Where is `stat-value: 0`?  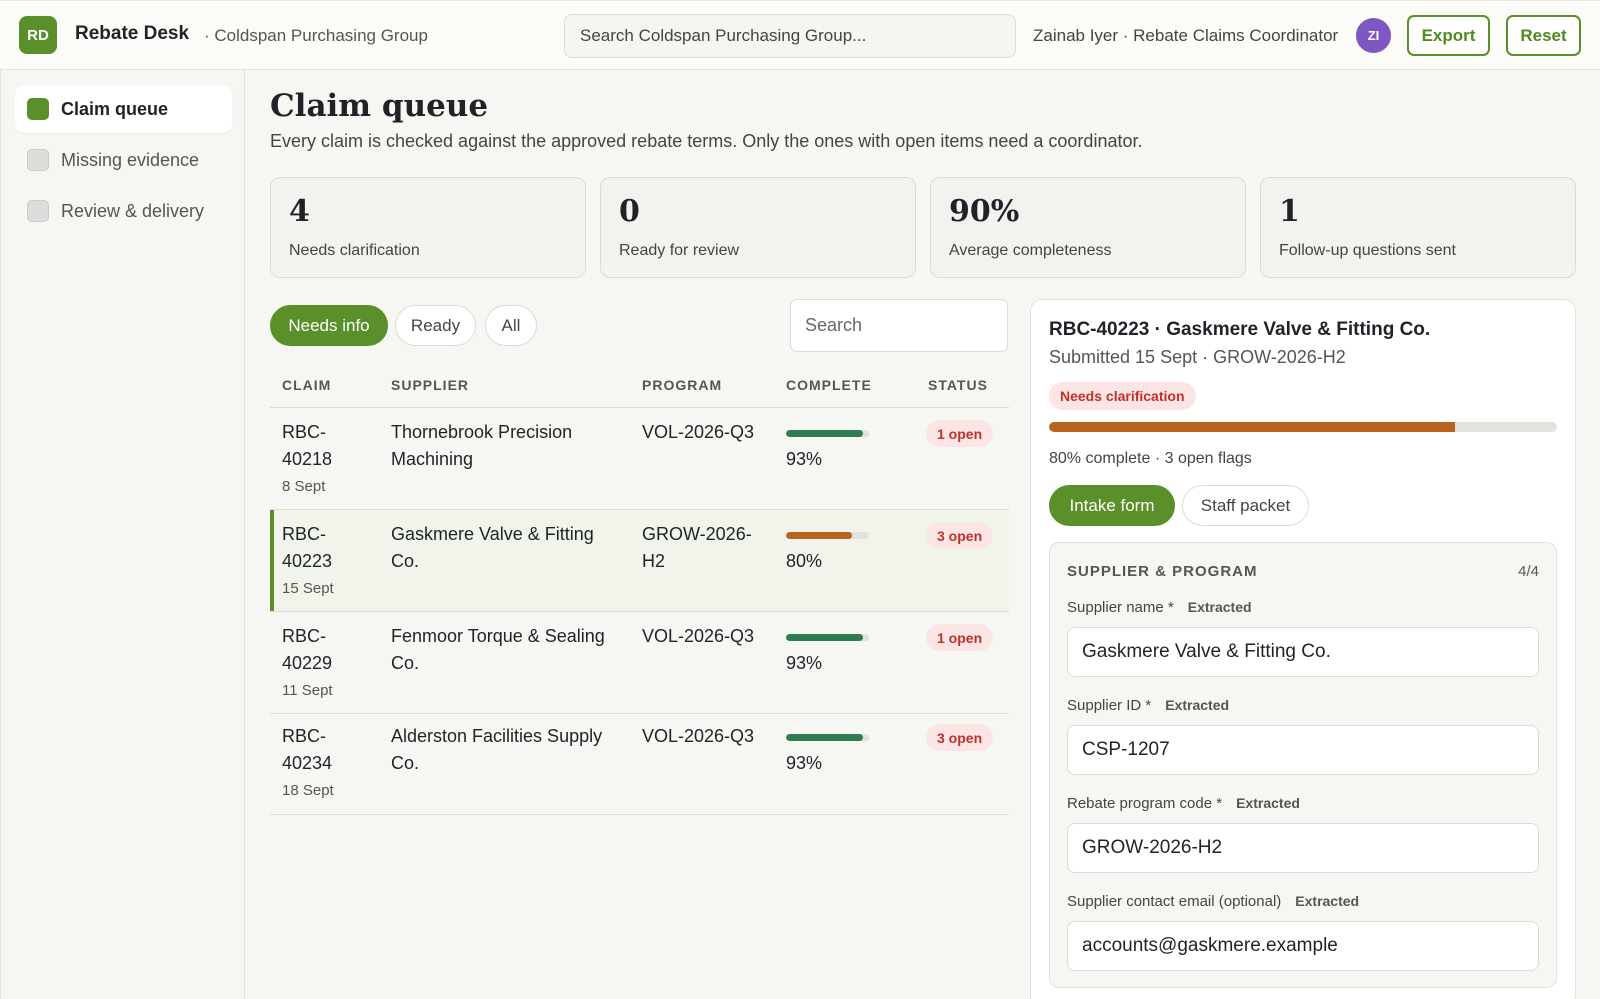
stat-value: 0 is located at coordinates (629, 211).